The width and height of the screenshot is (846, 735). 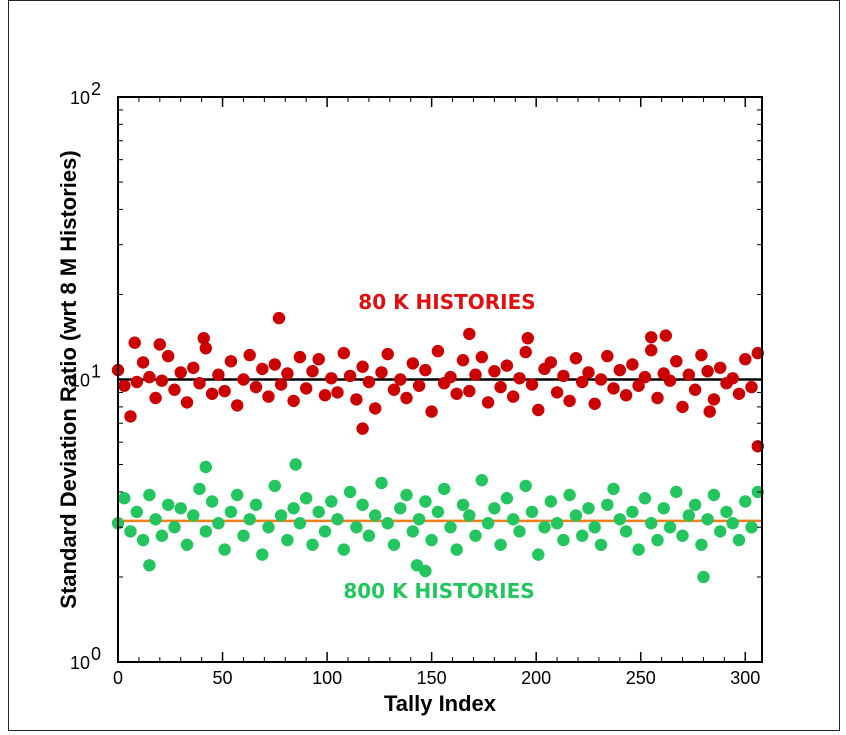 I want to click on annotation-800k-histories: 800 K HISTORIES, so click(x=438, y=591).